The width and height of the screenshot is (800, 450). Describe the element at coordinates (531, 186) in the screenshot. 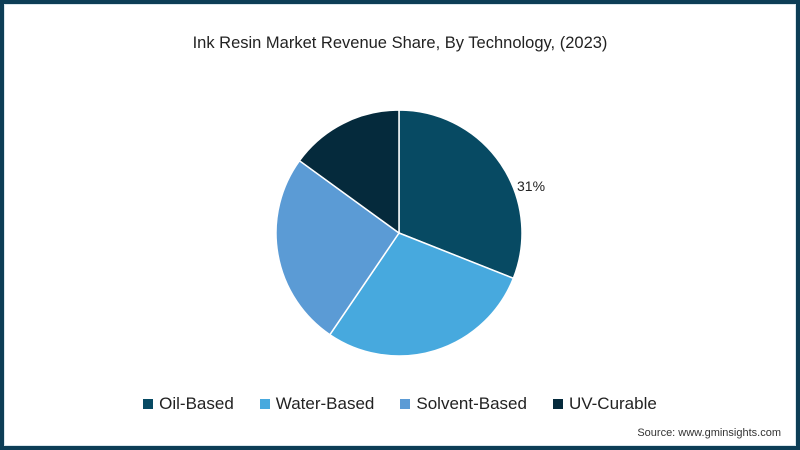

I see `data-label-oil-based: 31%` at that location.